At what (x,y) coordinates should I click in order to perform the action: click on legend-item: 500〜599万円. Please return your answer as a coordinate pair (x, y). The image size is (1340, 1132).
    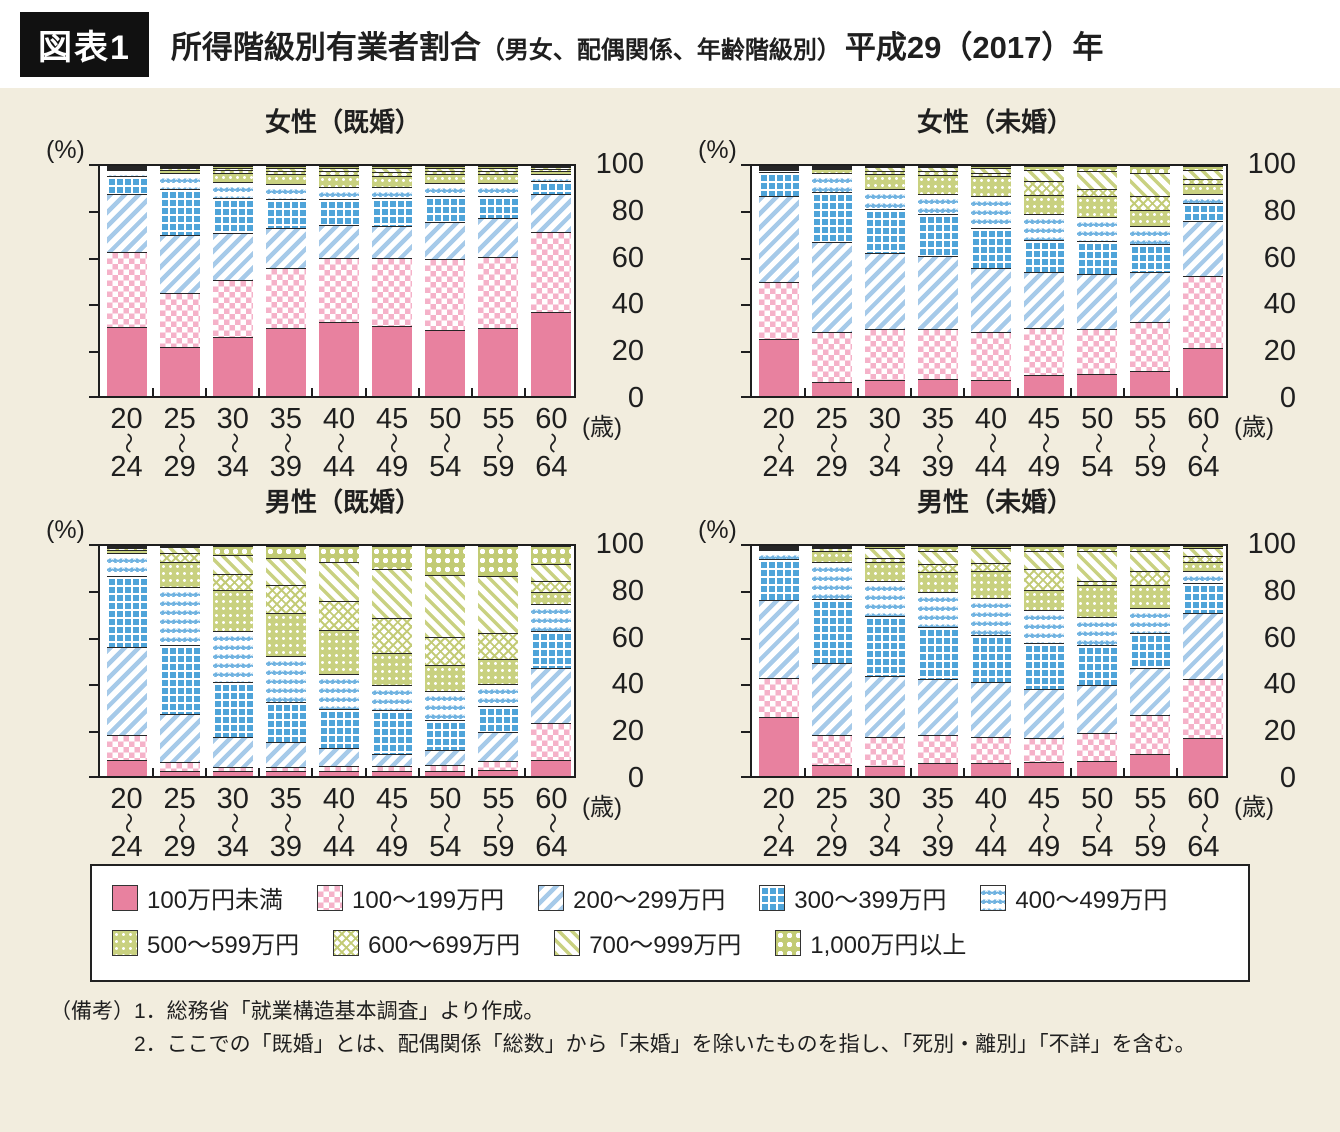
    Looking at the image, I should click on (205, 942).